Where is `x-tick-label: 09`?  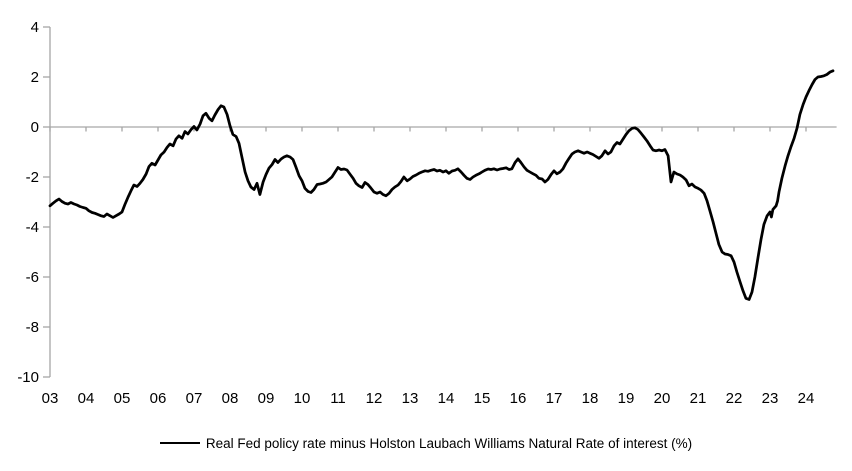 x-tick-label: 09 is located at coordinates (266, 398).